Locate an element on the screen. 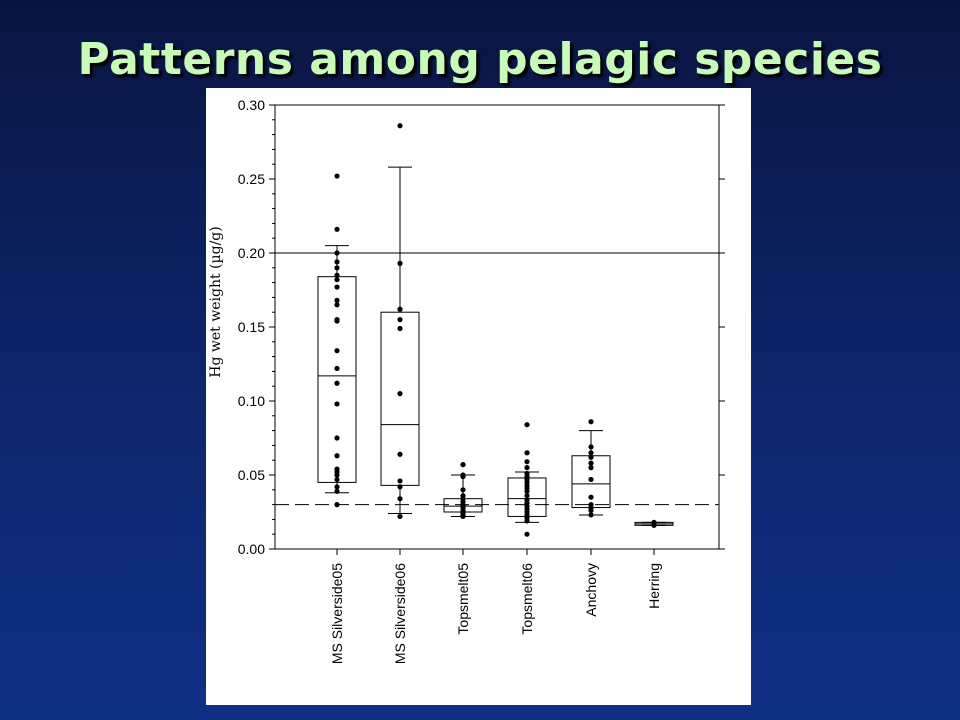  y-tick-label: 0.05 is located at coordinates (251, 475).